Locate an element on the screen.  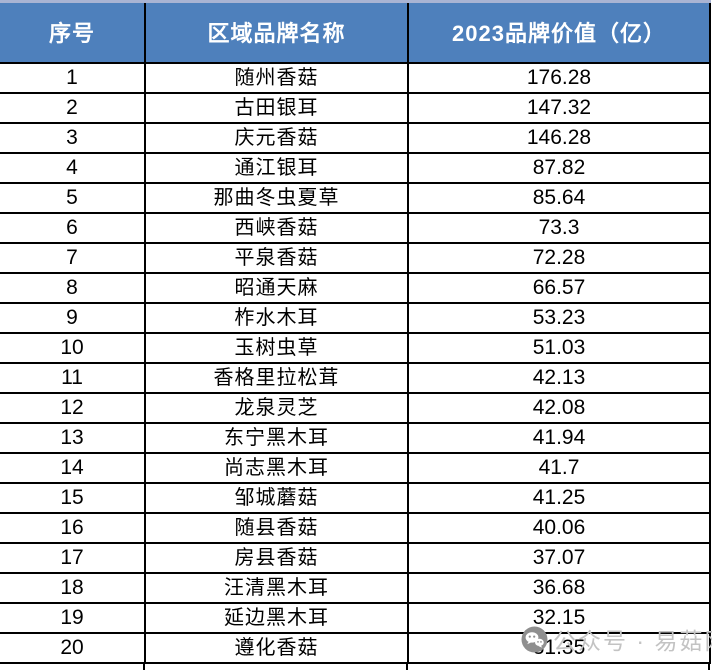
brand-value-cell: 41.94 is located at coordinates (558, 438).